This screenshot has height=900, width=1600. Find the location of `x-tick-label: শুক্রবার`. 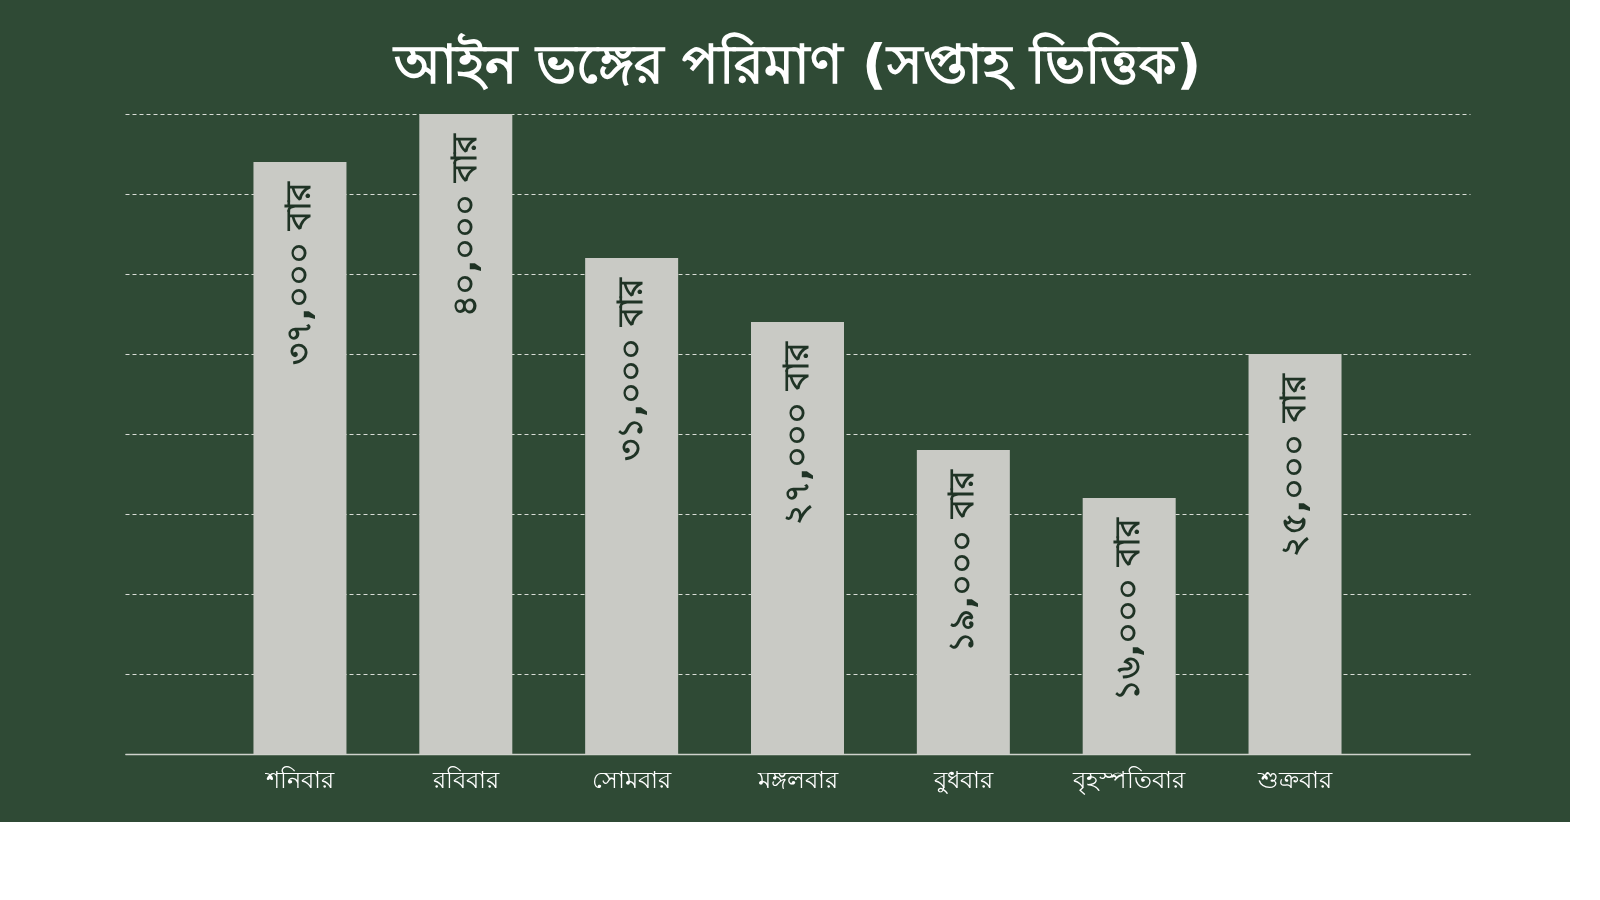

x-tick-label: শুক্রবার is located at coordinates (1295, 779).